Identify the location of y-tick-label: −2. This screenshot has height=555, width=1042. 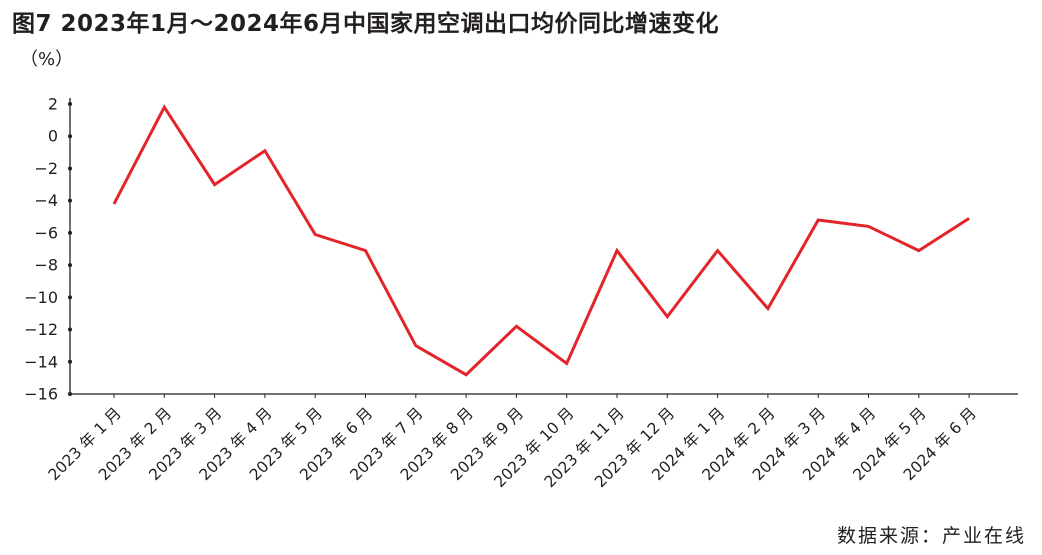
(46, 168).